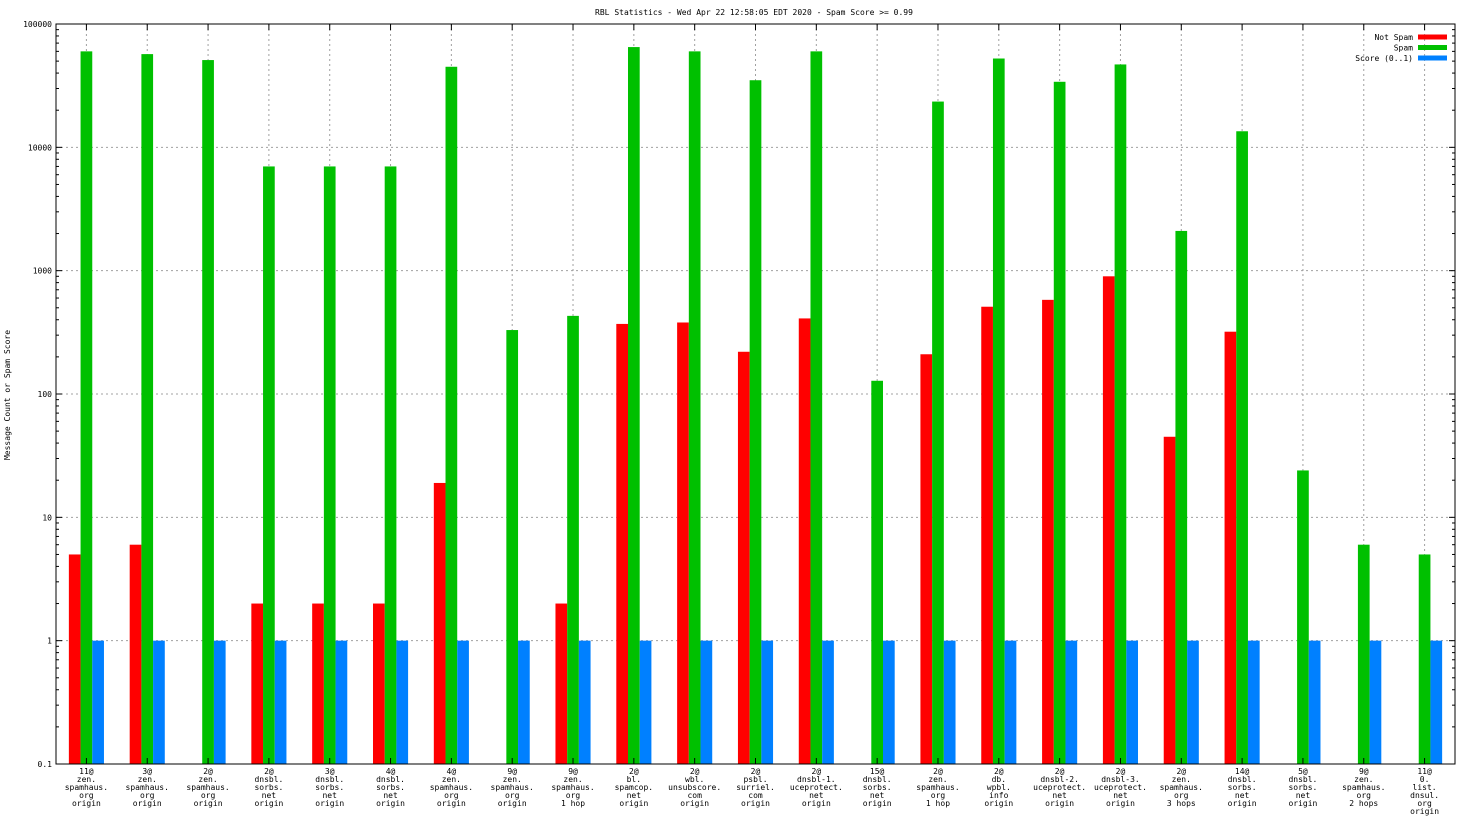  I want to click on x-tick-label-line: 15@, so click(877, 771).